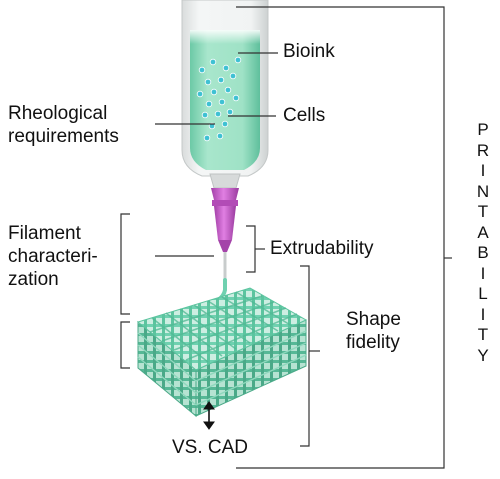 The image size is (500, 479). Describe the element at coordinates (209, 415) in the screenshot. I see `double-vertical-arrow-icon` at that location.